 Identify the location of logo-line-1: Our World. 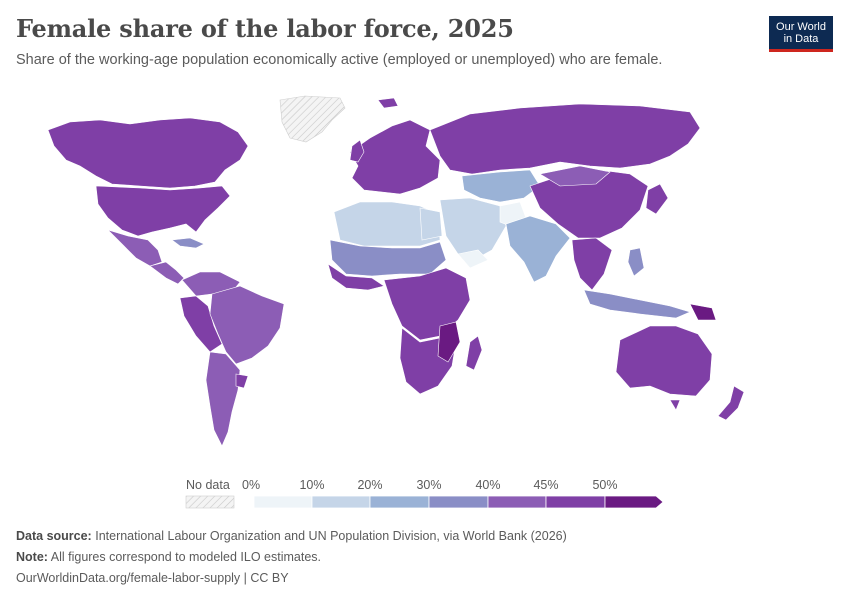
(801, 26).